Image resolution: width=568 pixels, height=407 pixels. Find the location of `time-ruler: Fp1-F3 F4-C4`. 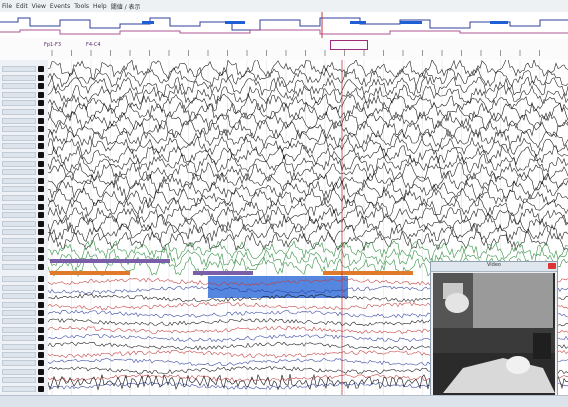

time-ruler: Fp1-F3 F4-C4 is located at coordinates (284, 49).